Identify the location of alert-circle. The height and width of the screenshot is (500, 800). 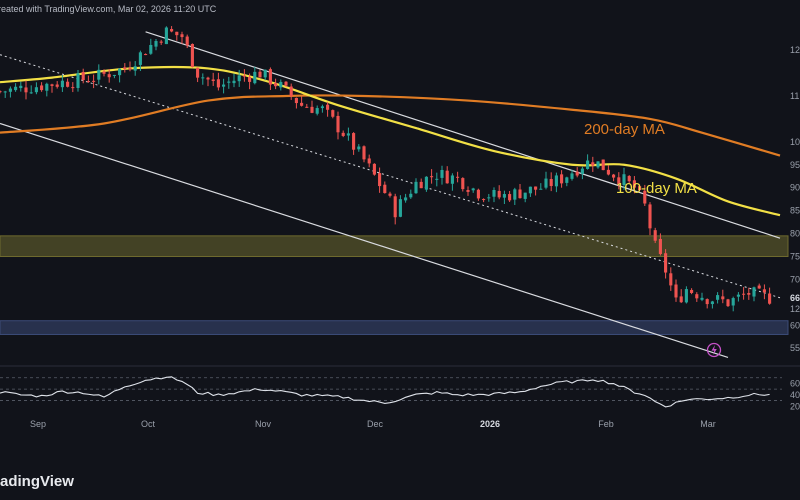
(714, 350).